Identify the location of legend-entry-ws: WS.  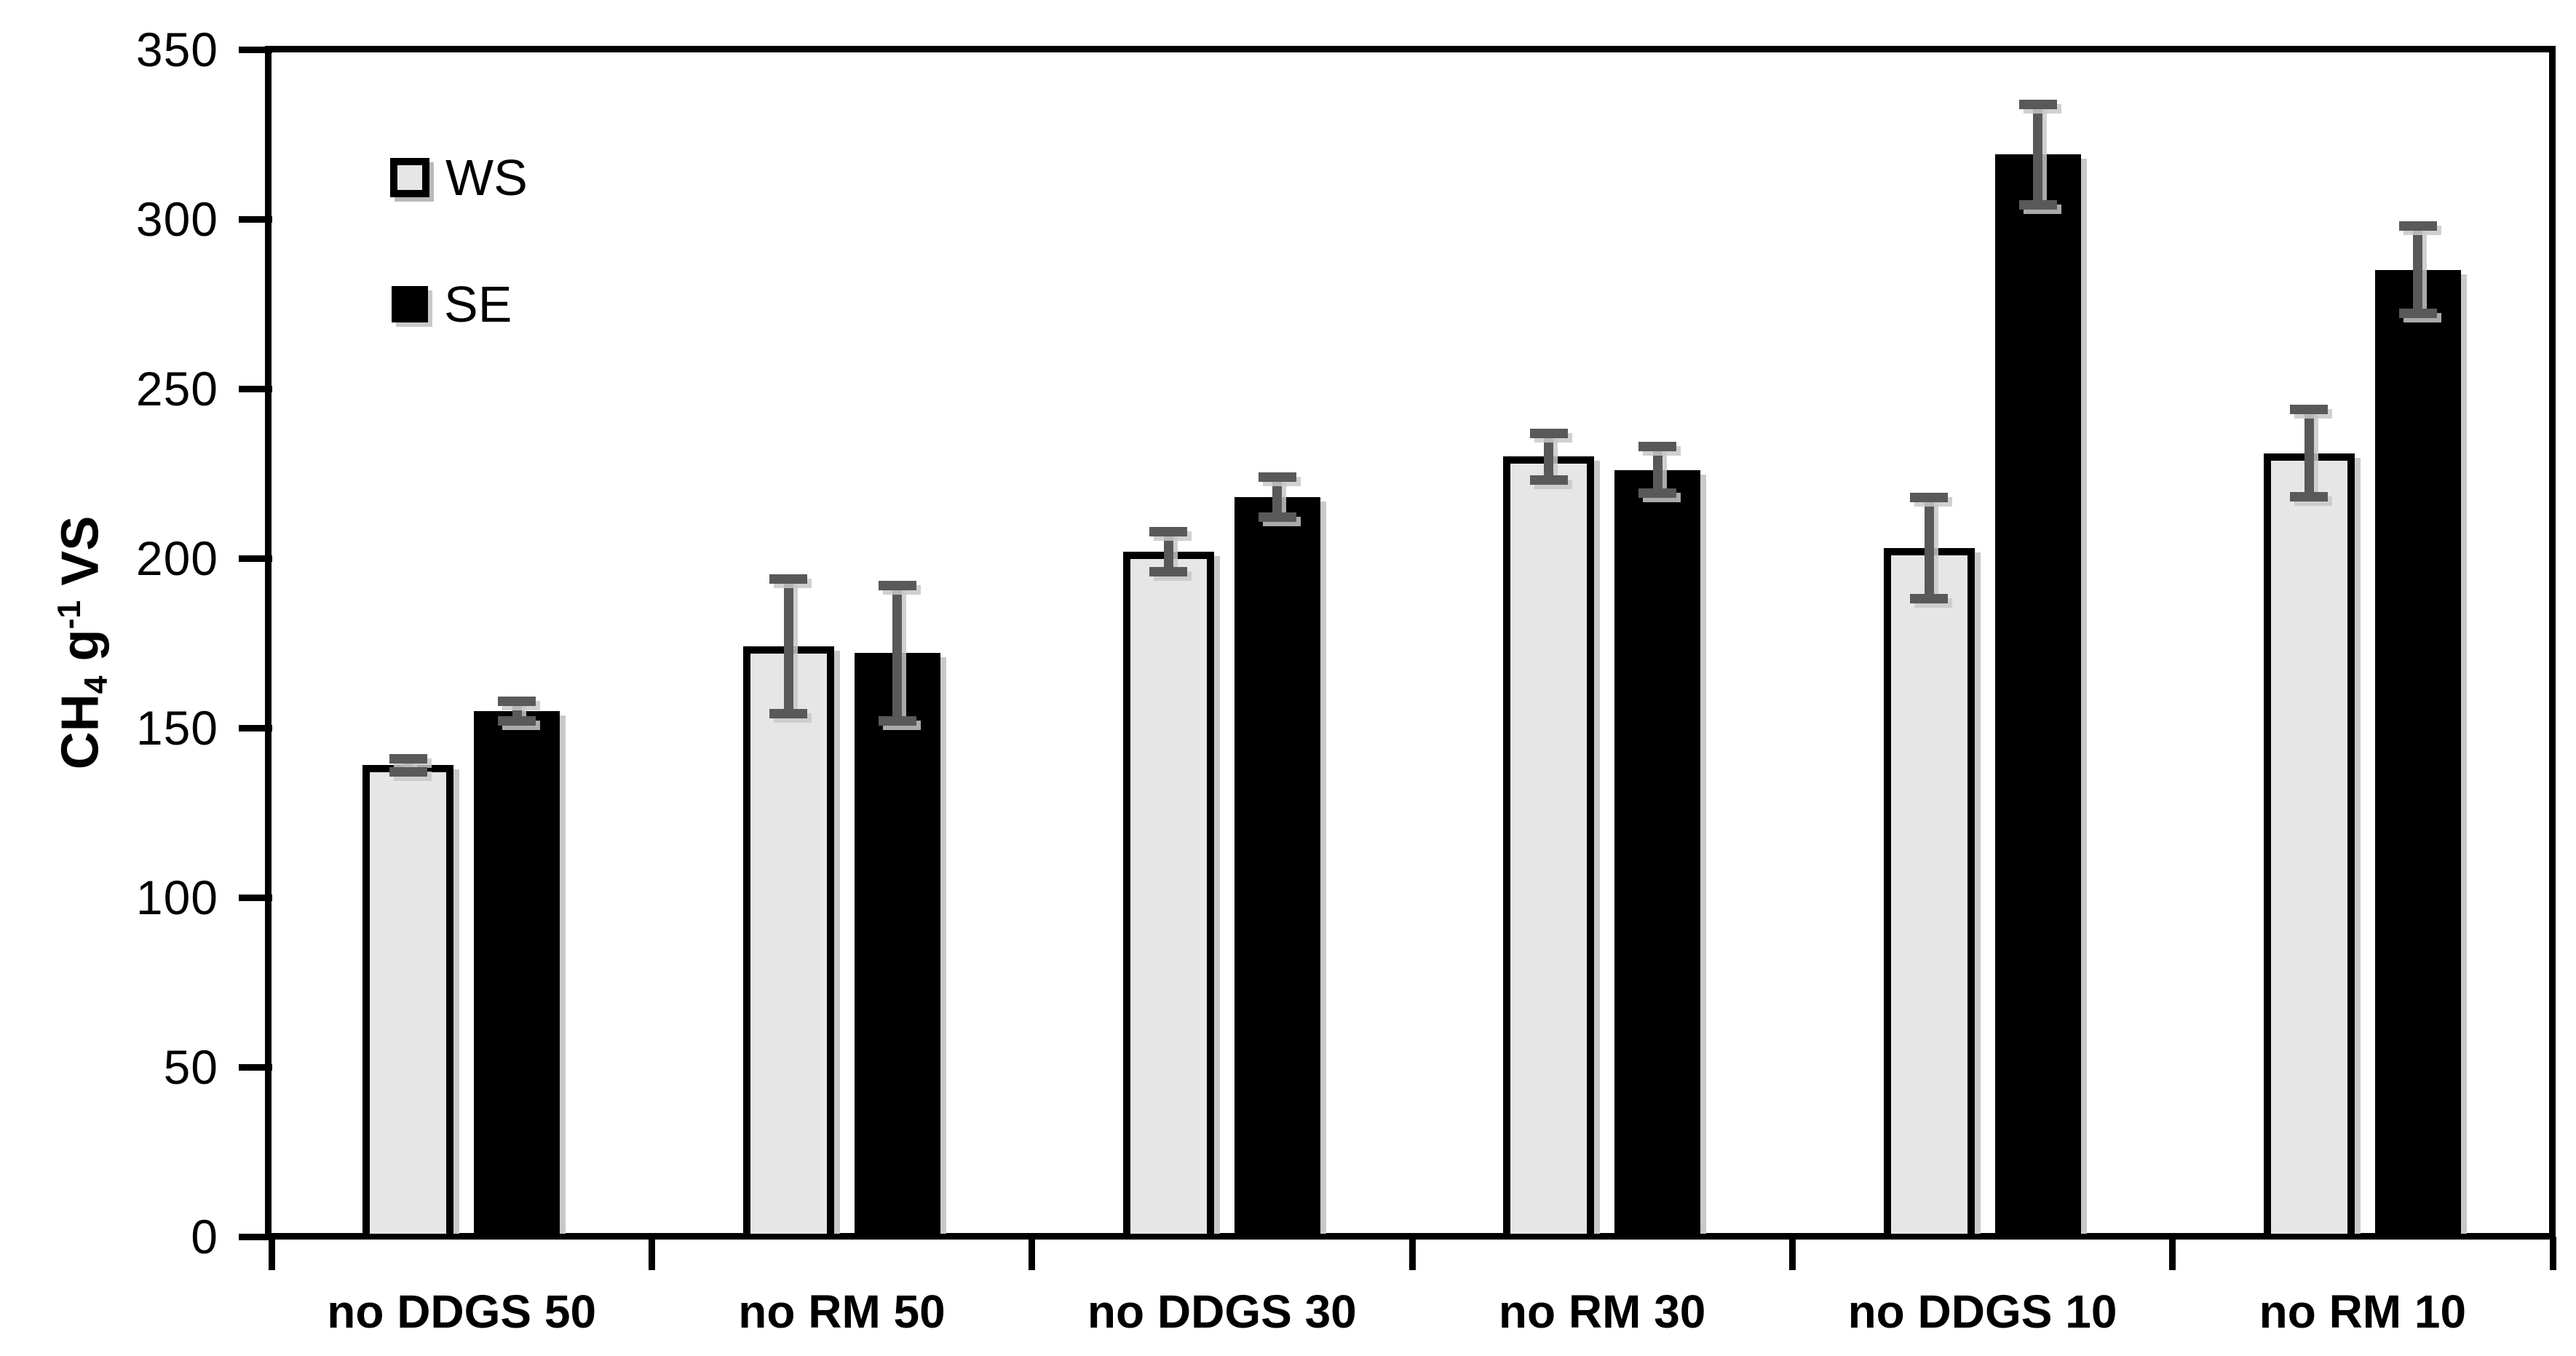
(459, 177).